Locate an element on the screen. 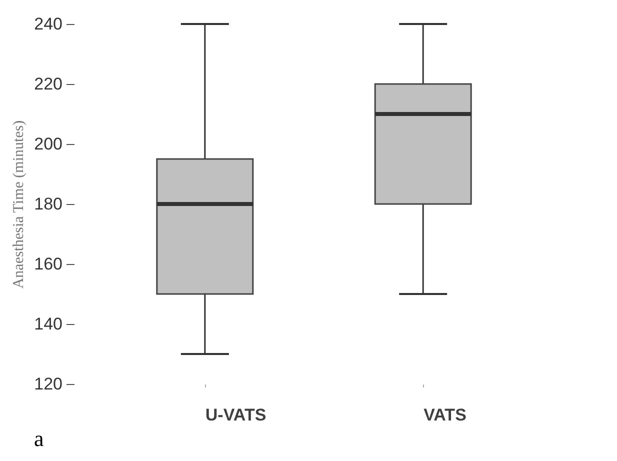 The width and height of the screenshot is (617, 461). y-tick-label: 160 is located at coordinates (48, 264).